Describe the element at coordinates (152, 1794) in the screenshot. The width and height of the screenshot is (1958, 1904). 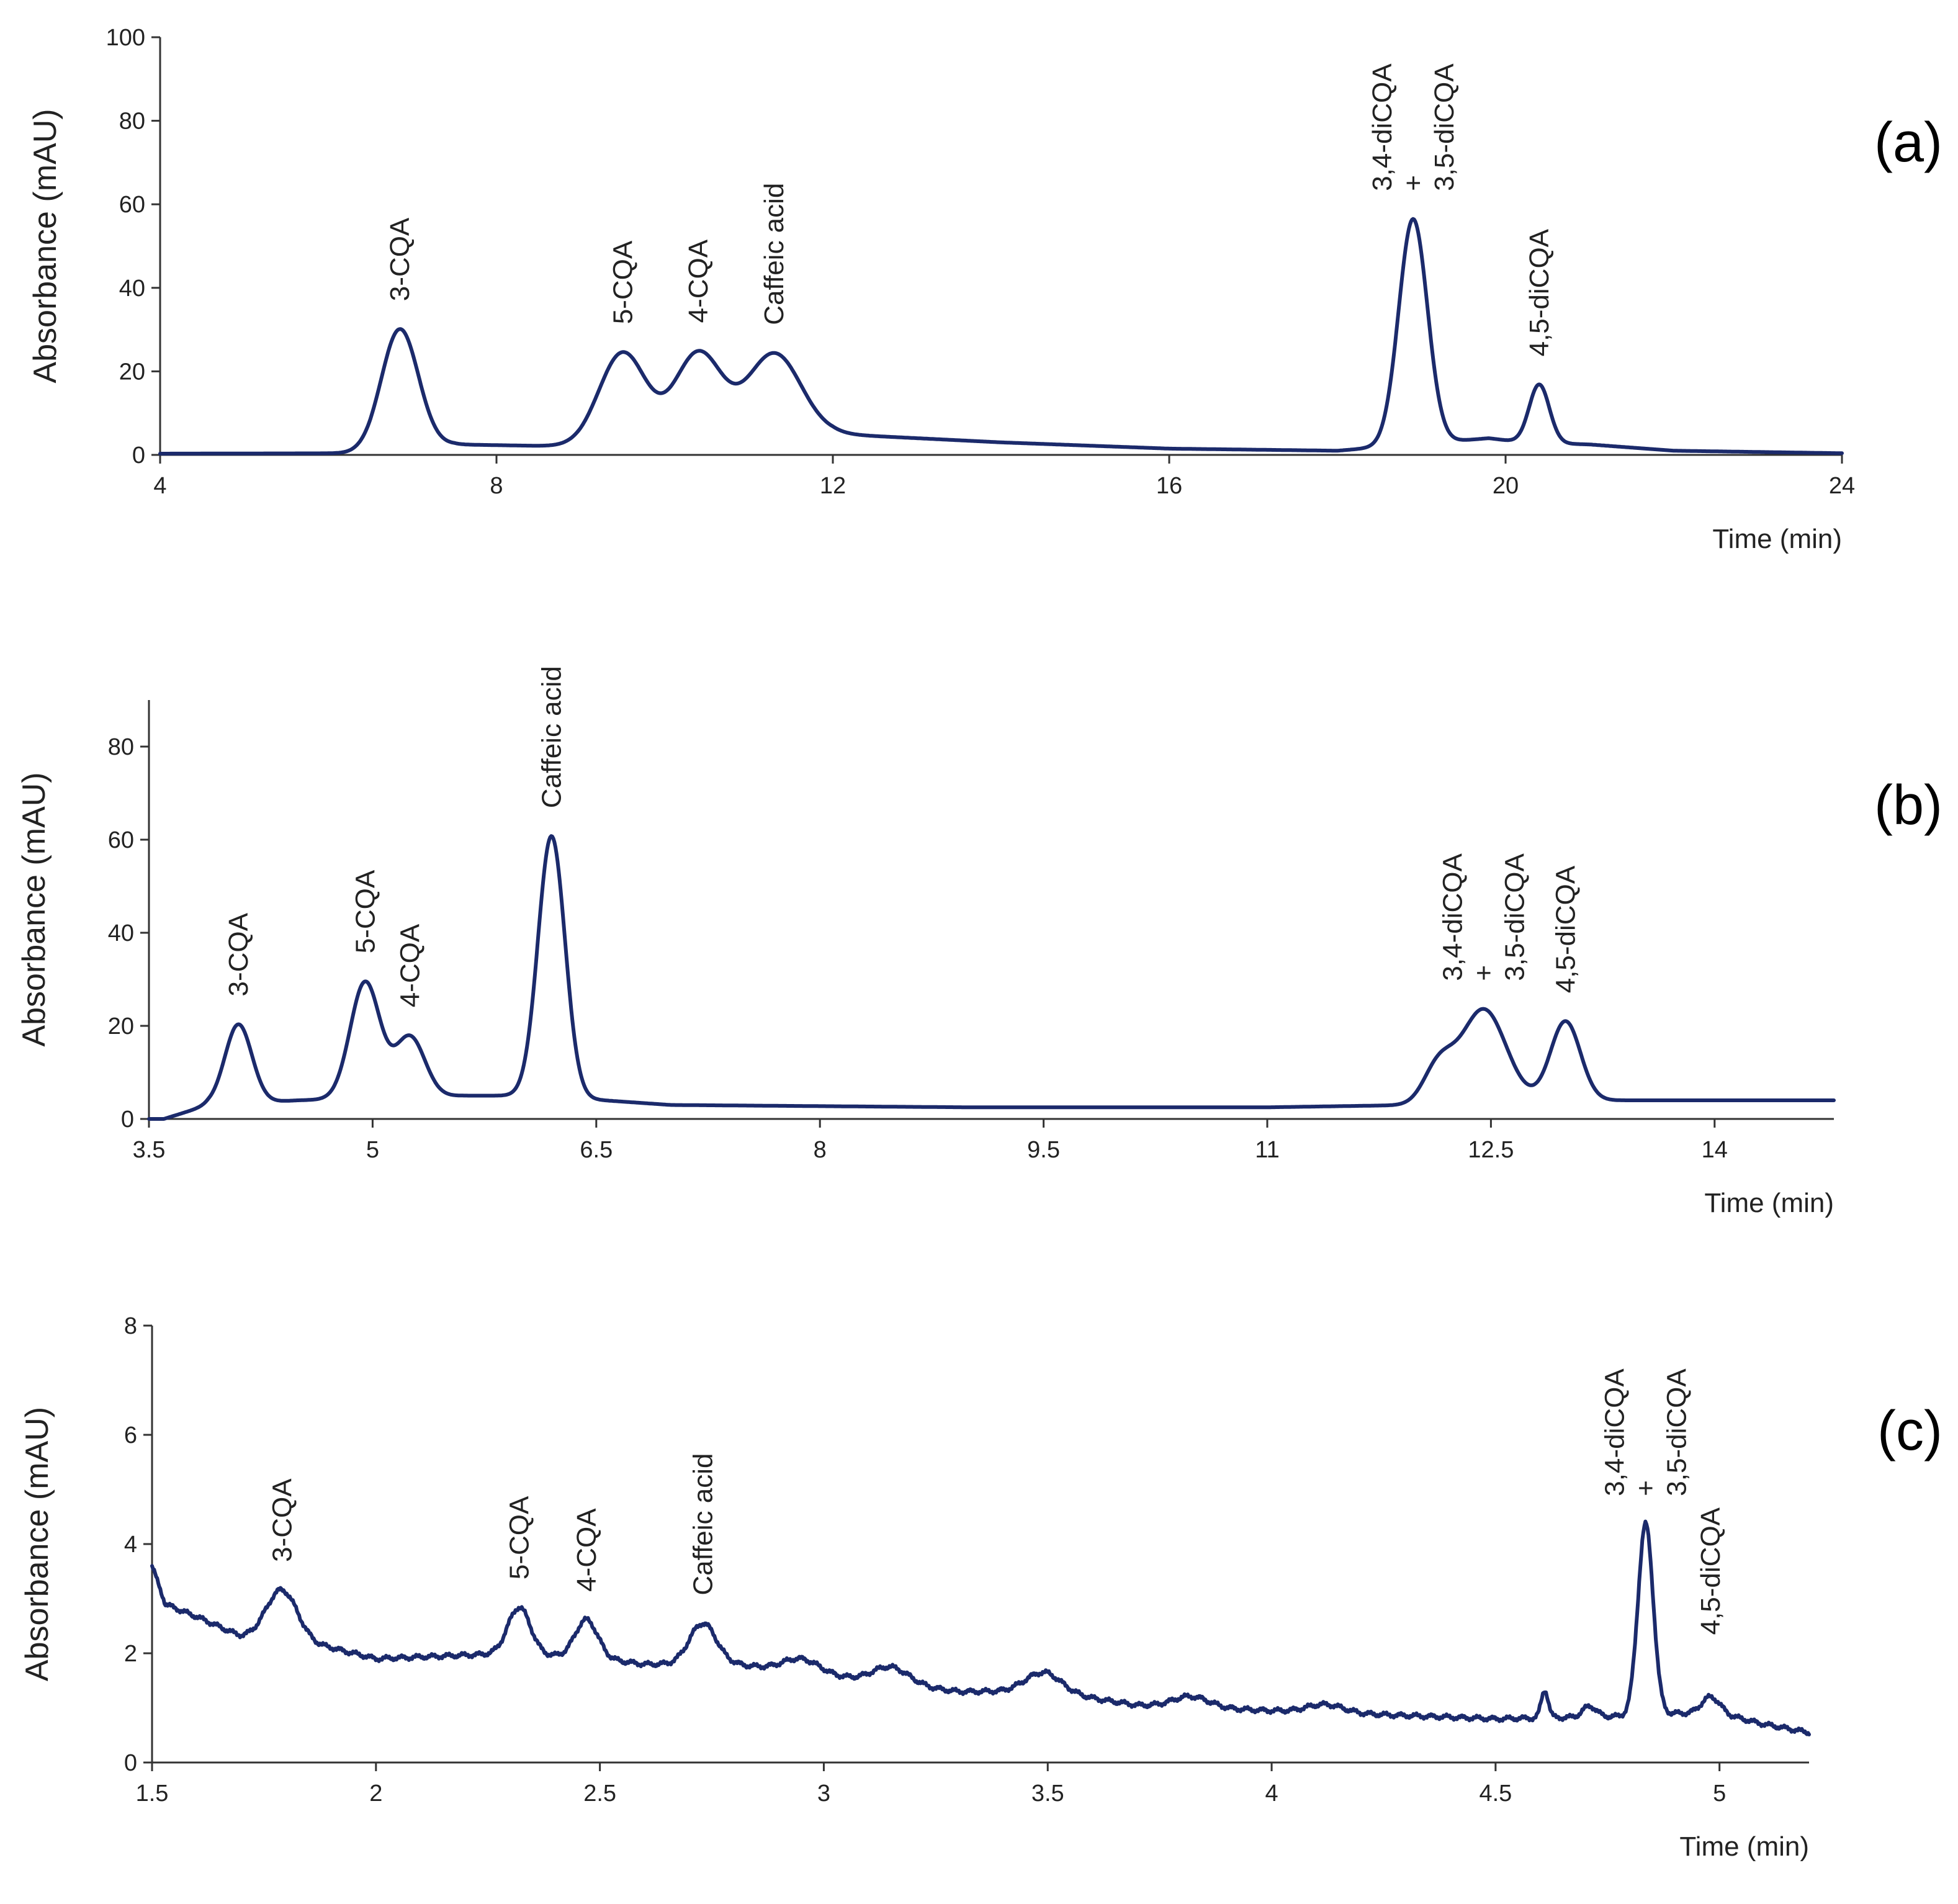
I see `x-tick-label: 1.5` at that location.